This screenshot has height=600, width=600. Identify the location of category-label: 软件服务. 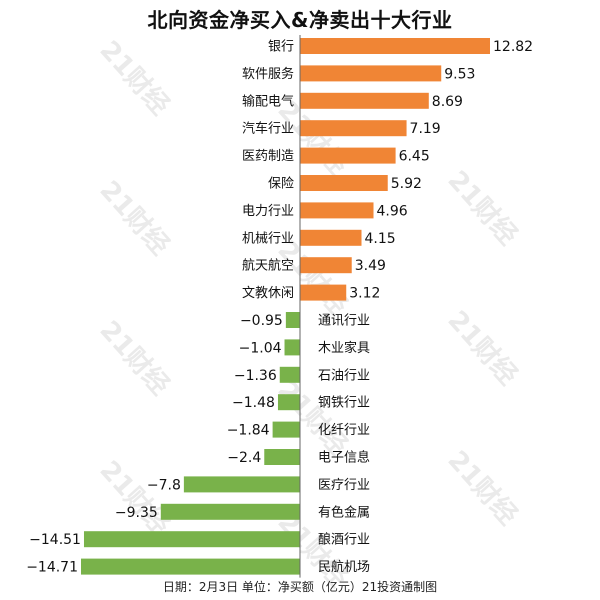
(268, 74).